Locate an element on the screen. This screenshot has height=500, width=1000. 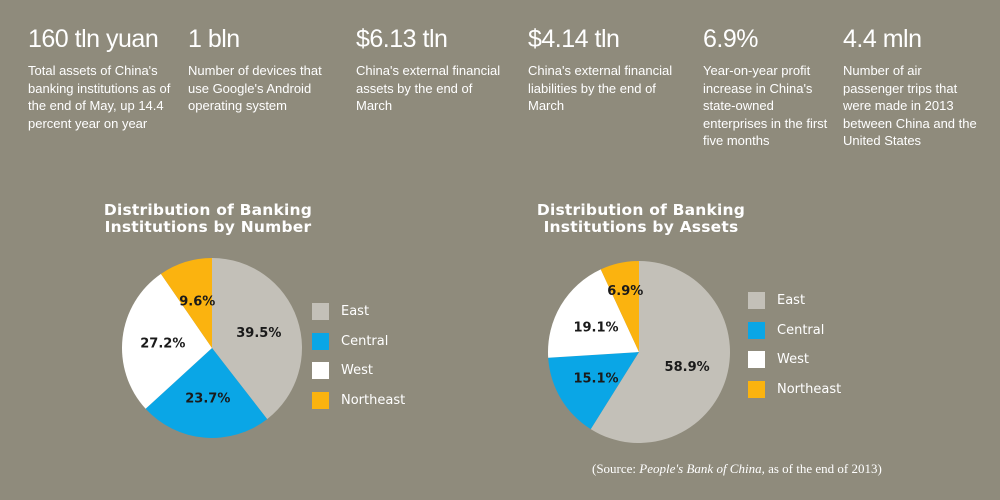
pie-label-central: 15.1% is located at coordinates (595, 379).